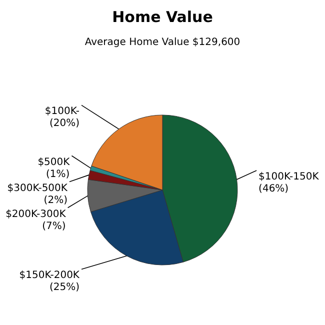  Describe the element at coordinates (56, 200) in the screenshot. I see `data-label: (2%)` at that location.